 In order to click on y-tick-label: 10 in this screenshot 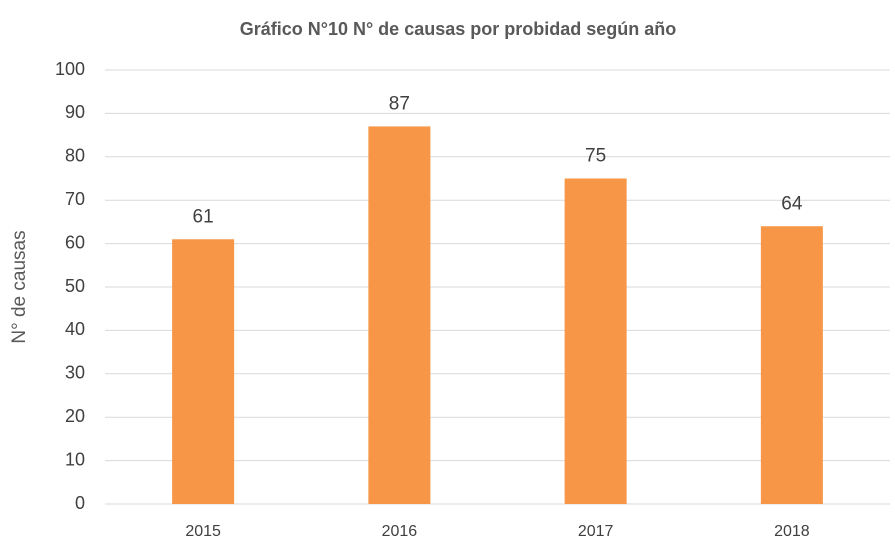, I will do `click(75, 459)`.